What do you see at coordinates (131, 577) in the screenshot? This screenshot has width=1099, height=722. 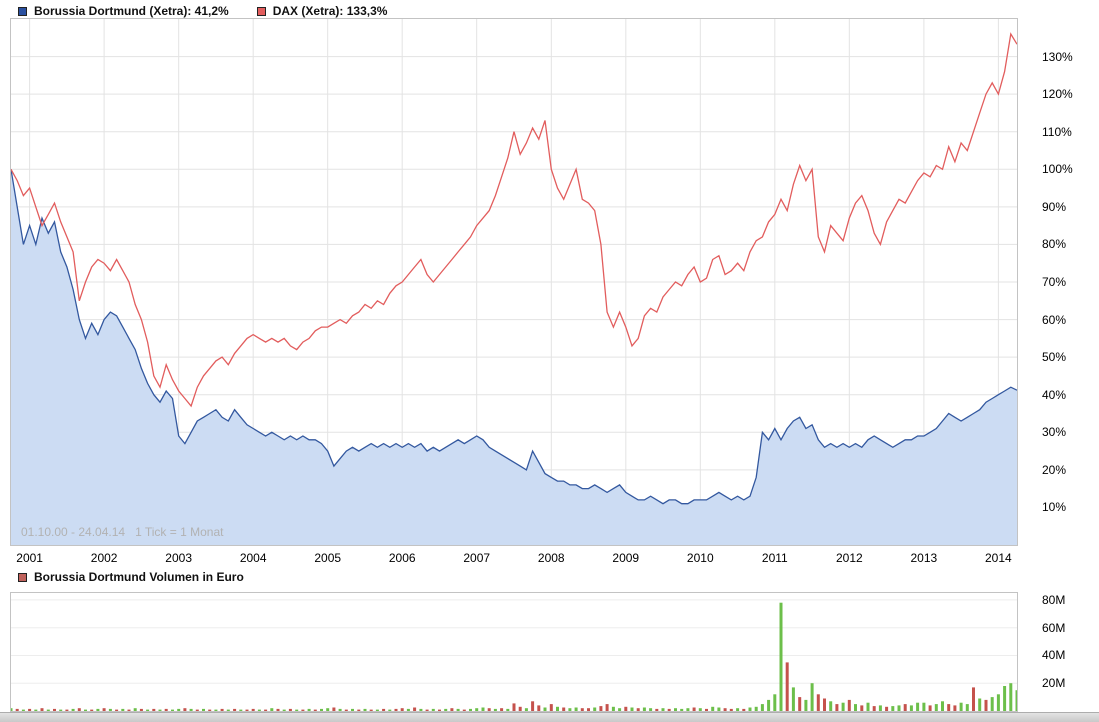 I see `legend-item-volume: Borussia Dortmund Volumen in Euro` at bounding box center [131, 577].